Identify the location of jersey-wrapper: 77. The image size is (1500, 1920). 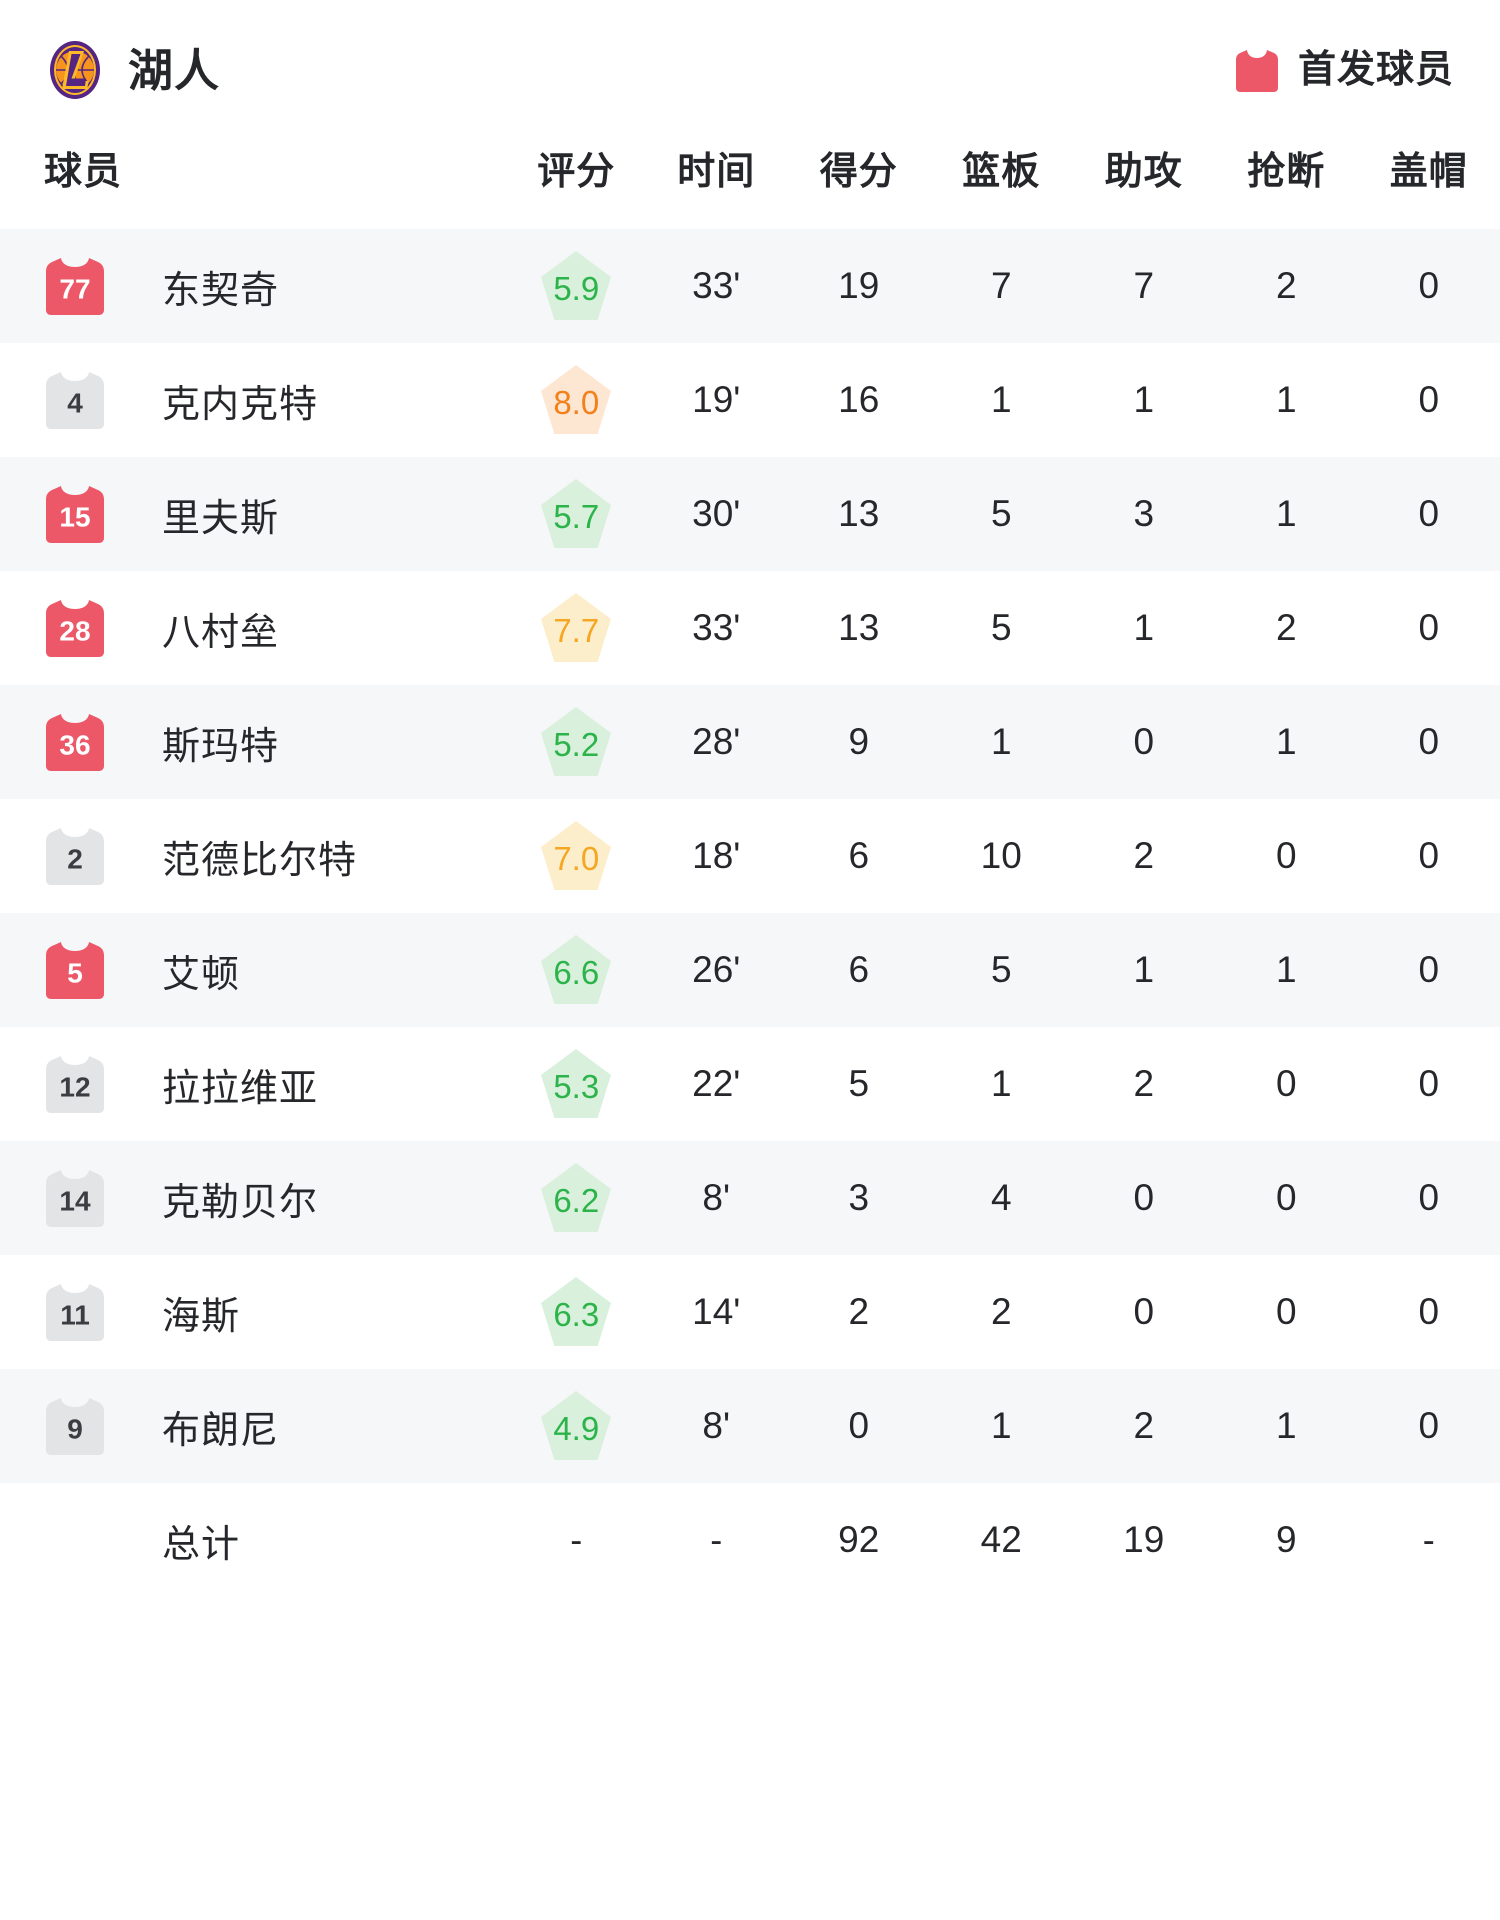
(83, 286).